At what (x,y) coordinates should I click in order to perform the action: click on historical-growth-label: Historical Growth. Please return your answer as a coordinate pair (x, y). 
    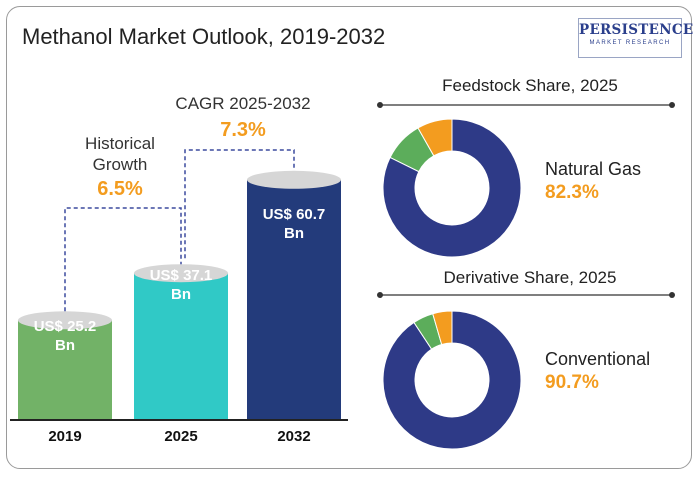
    Looking at the image, I should click on (120, 154).